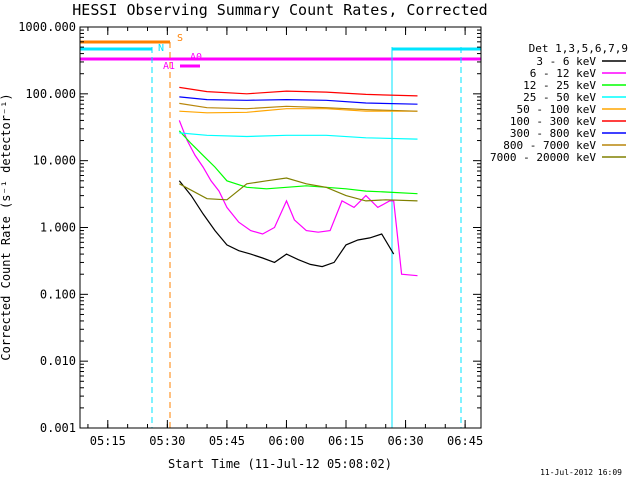 This screenshot has width=640, height=480. Describe the element at coordinates (280, 464) in the screenshot. I see `x-axis-label: Start Time (11-Jul-12 05:08:02)` at that location.